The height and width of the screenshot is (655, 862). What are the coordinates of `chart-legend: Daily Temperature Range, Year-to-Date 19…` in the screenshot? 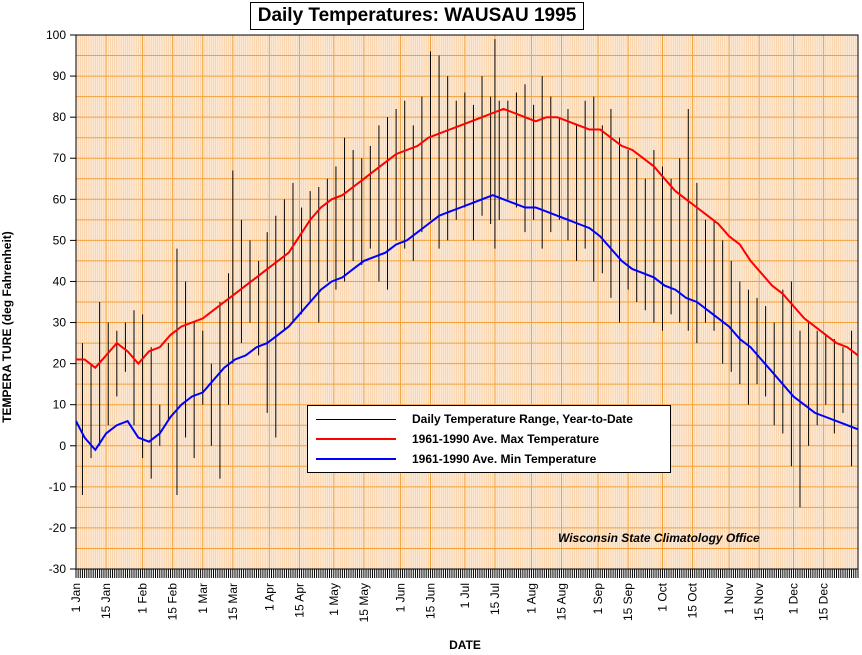 It's located at (489, 439).